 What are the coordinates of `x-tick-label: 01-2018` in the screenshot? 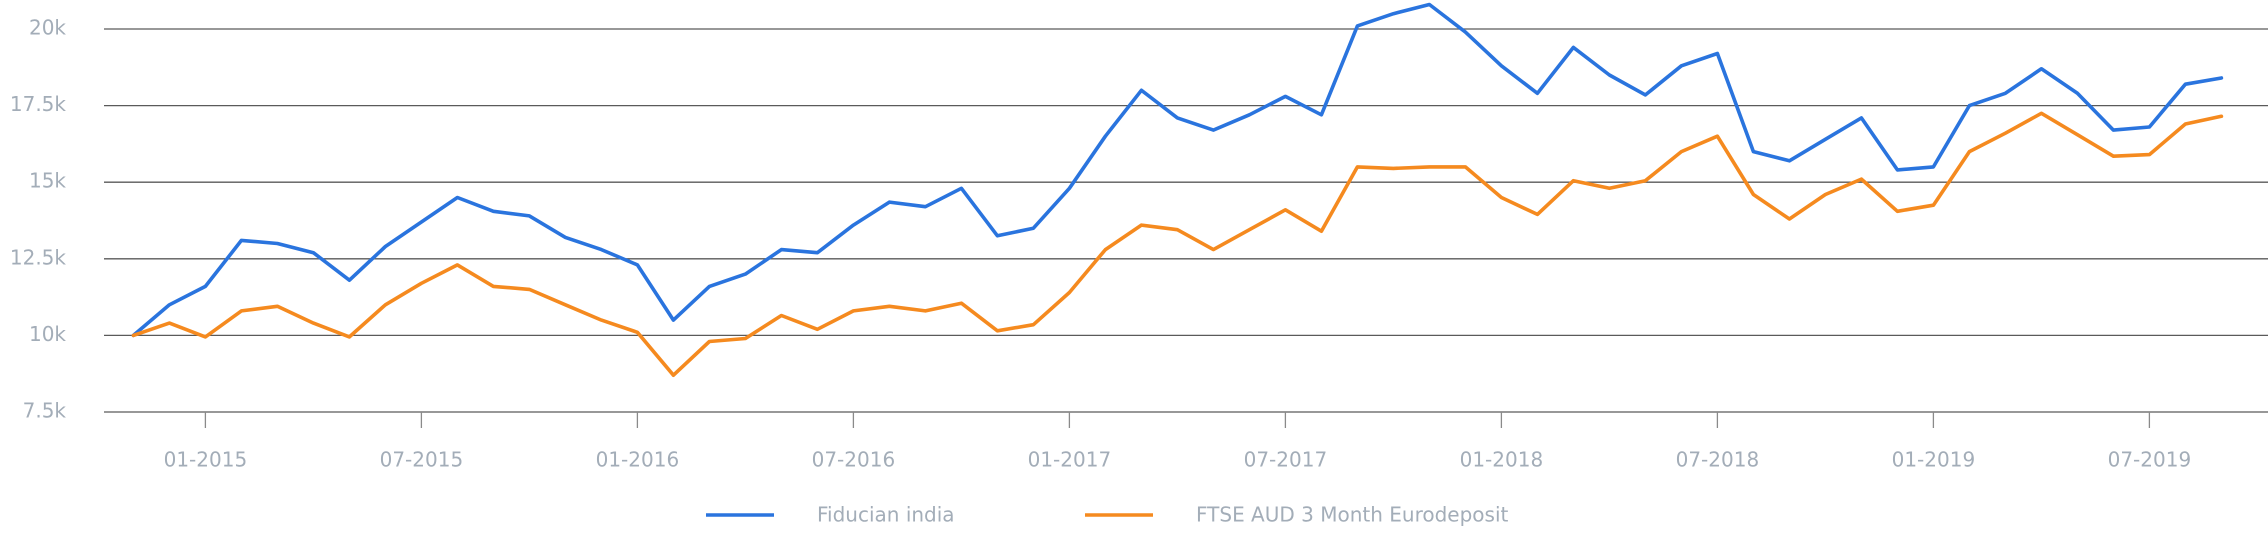 It's located at (1502, 460).